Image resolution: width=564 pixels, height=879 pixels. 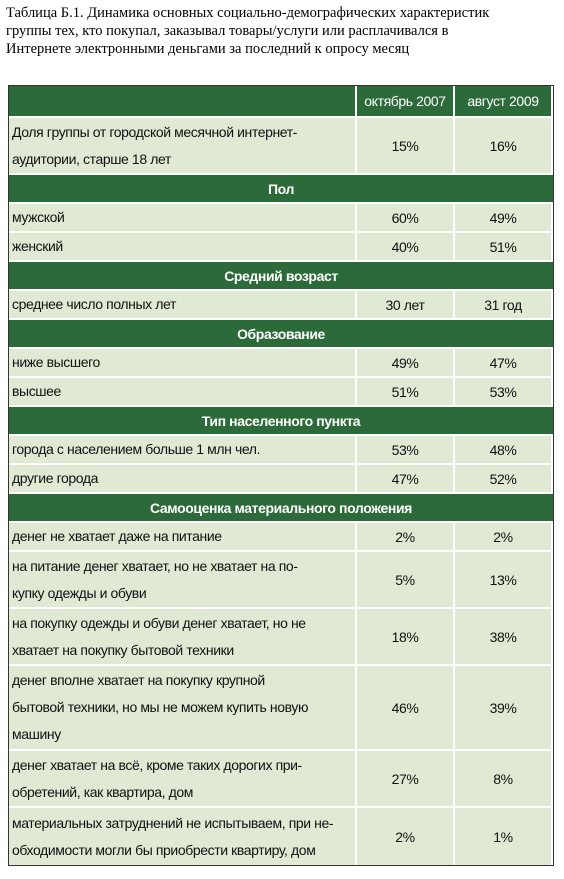 I want to click on value-cell: 15%, so click(x=406, y=145).